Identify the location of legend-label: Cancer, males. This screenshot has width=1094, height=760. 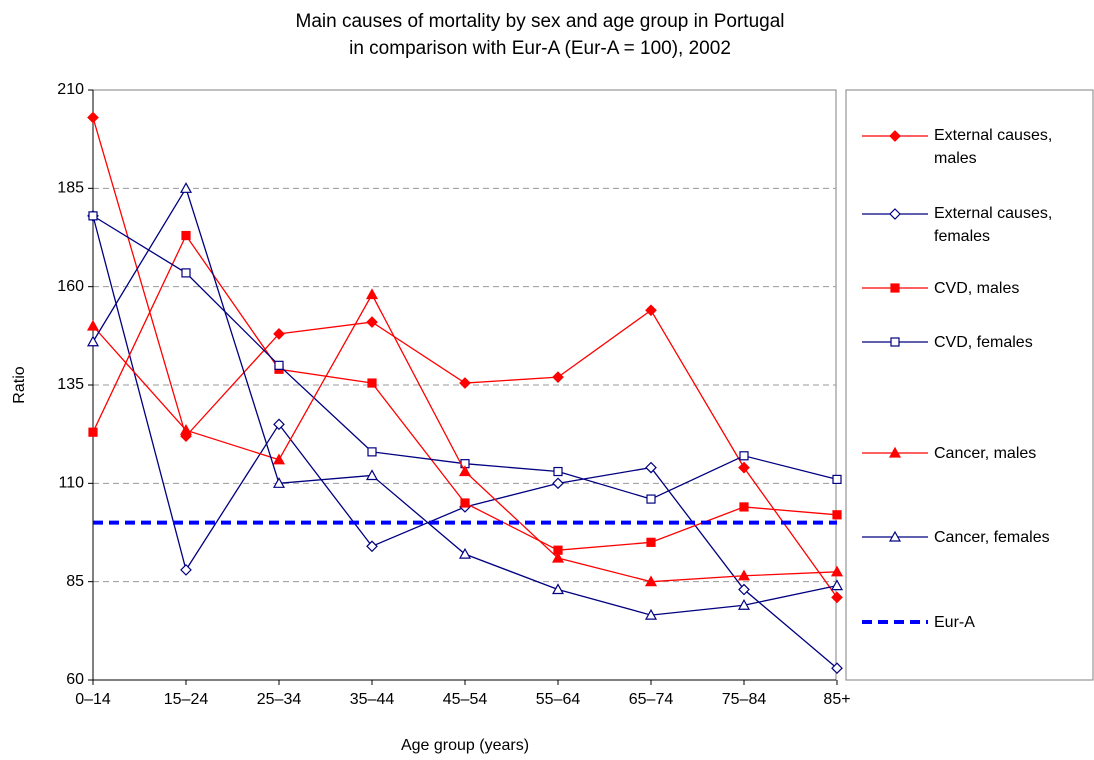
(985, 453).